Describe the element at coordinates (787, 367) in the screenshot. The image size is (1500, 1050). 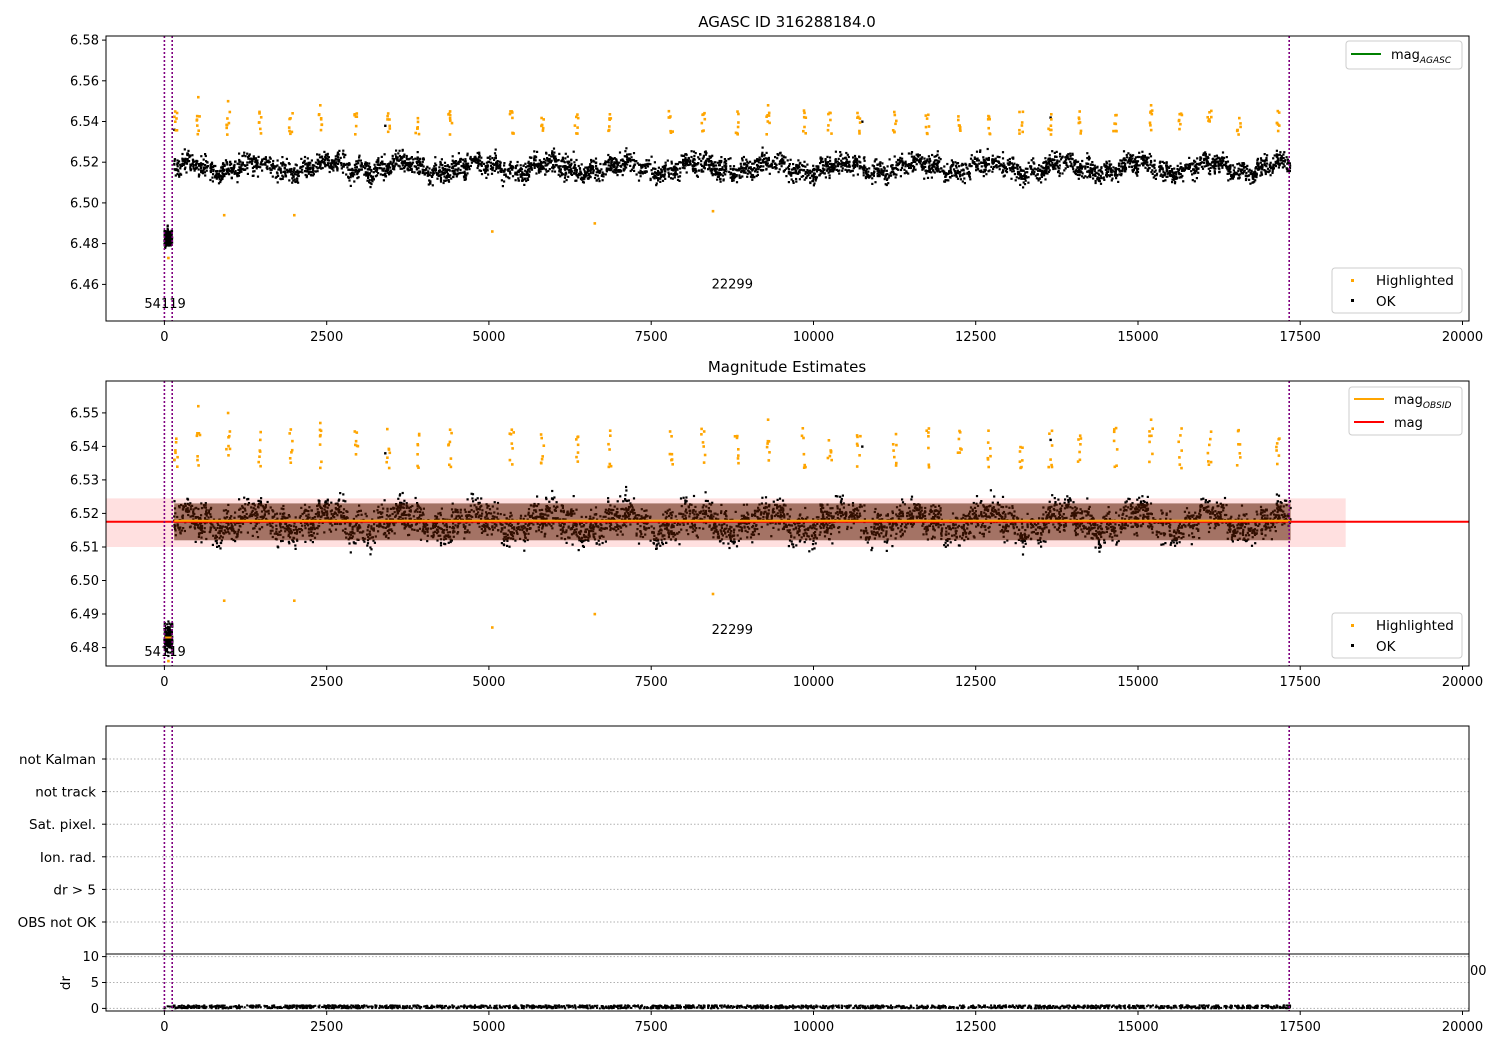
I see `panel2-title: Magnitude Estimates` at that location.